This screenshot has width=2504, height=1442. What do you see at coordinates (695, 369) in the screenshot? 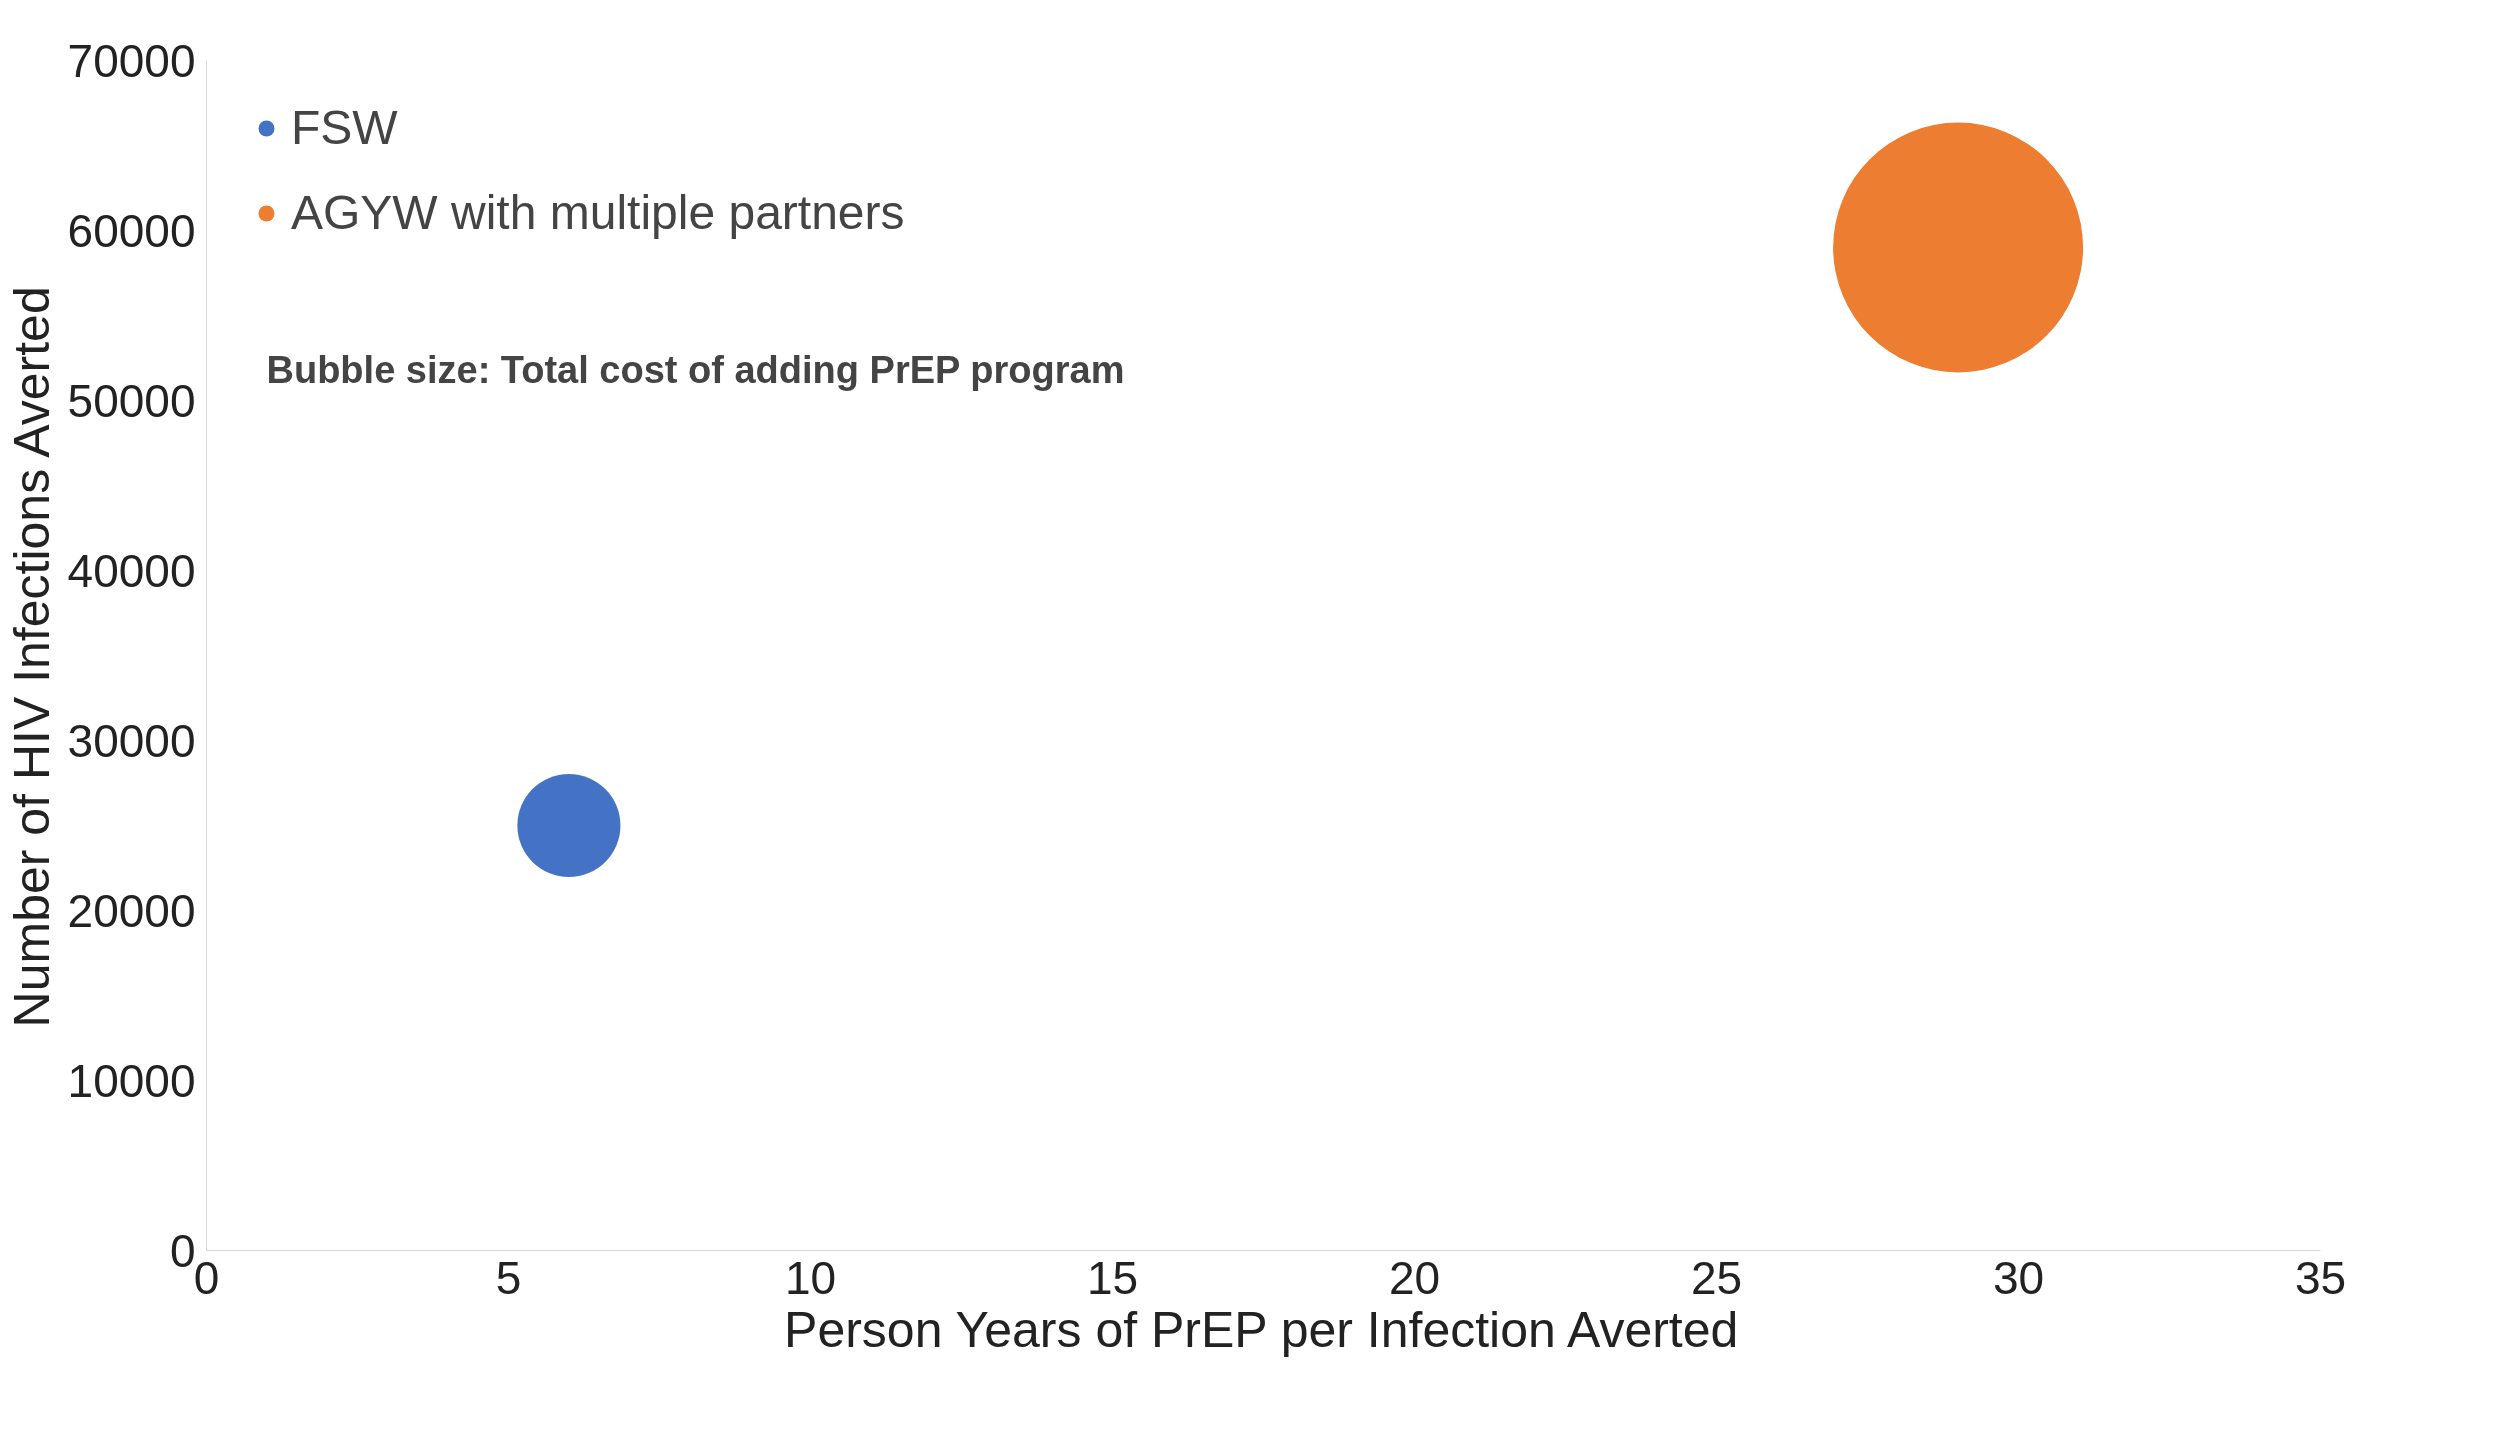
I see `annotation: Bubble size: Total cost of adding PrEP program` at bounding box center [695, 369].